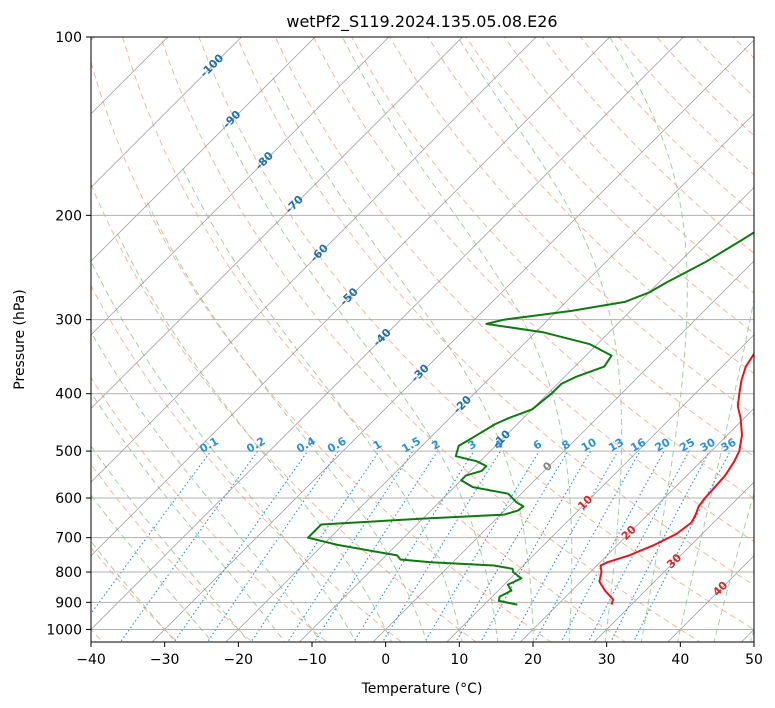  Describe the element at coordinates (421, 22) in the screenshot. I see `chart-title: wetPf2_S119.2024.135.05.08.E26` at that location.